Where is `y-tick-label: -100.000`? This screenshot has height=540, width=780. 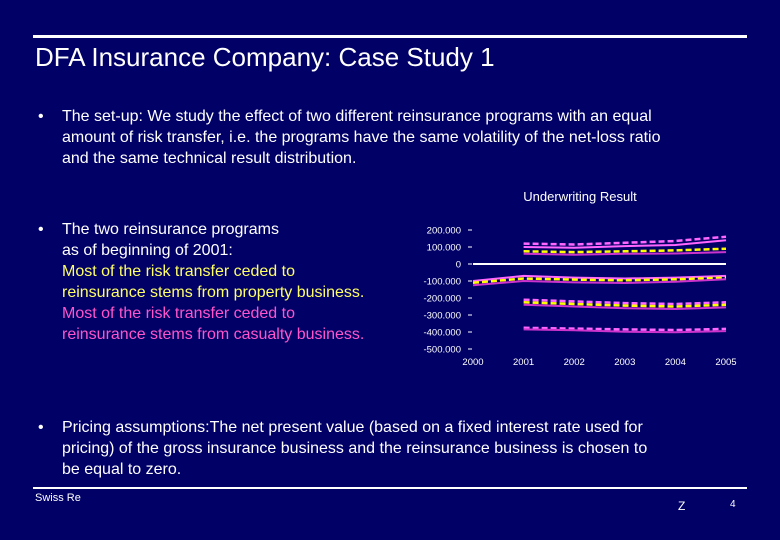
y-tick-label: -100.000 is located at coordinates (442, 282).